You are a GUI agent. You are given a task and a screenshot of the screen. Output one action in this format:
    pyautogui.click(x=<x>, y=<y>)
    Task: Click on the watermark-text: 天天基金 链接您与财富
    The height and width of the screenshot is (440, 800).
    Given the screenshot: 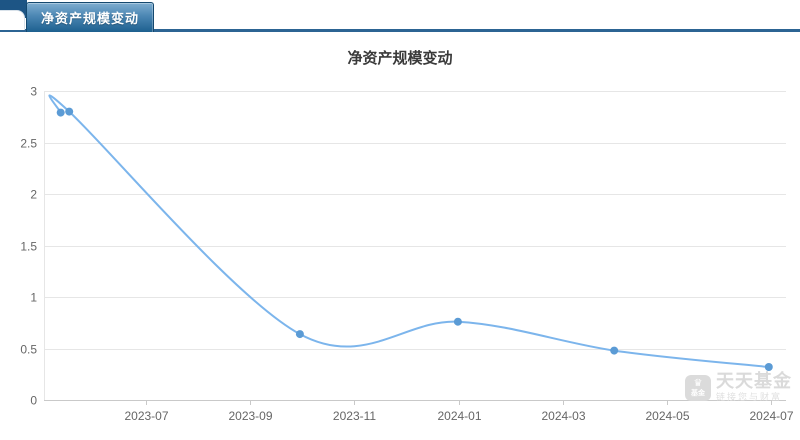 What is the action you would take?
    pyautogui.click(x=754, y=387)
    